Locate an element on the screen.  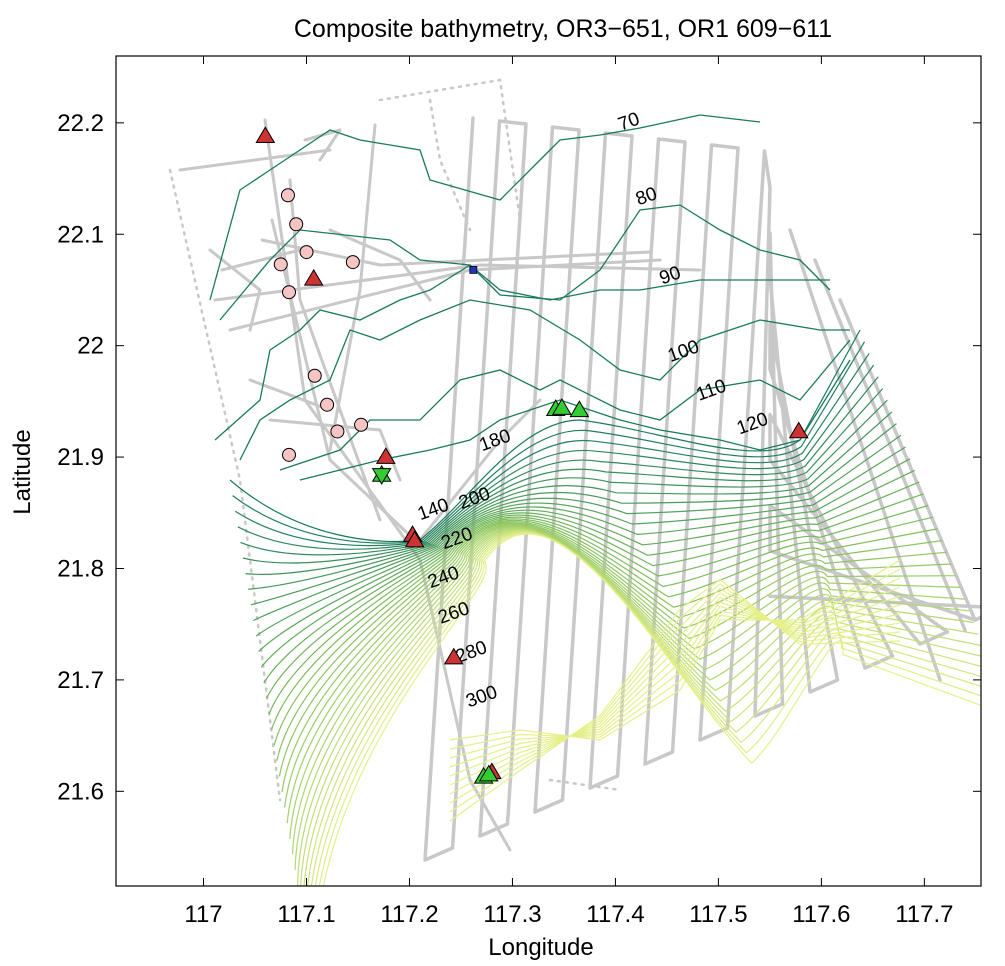
y-tick-label-2: 21.8 is located at coordinates (80, 568).